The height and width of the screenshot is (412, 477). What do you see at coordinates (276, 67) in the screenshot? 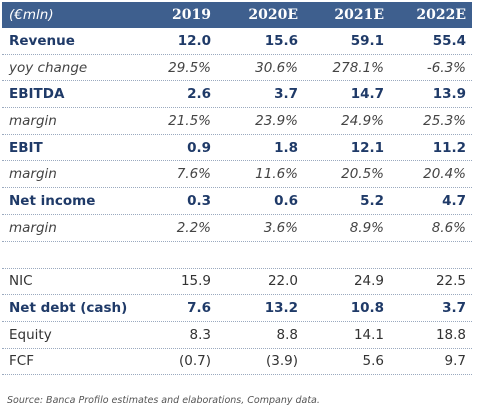
I see `cell-value: 30.6%` at bounding box center [276, 67].